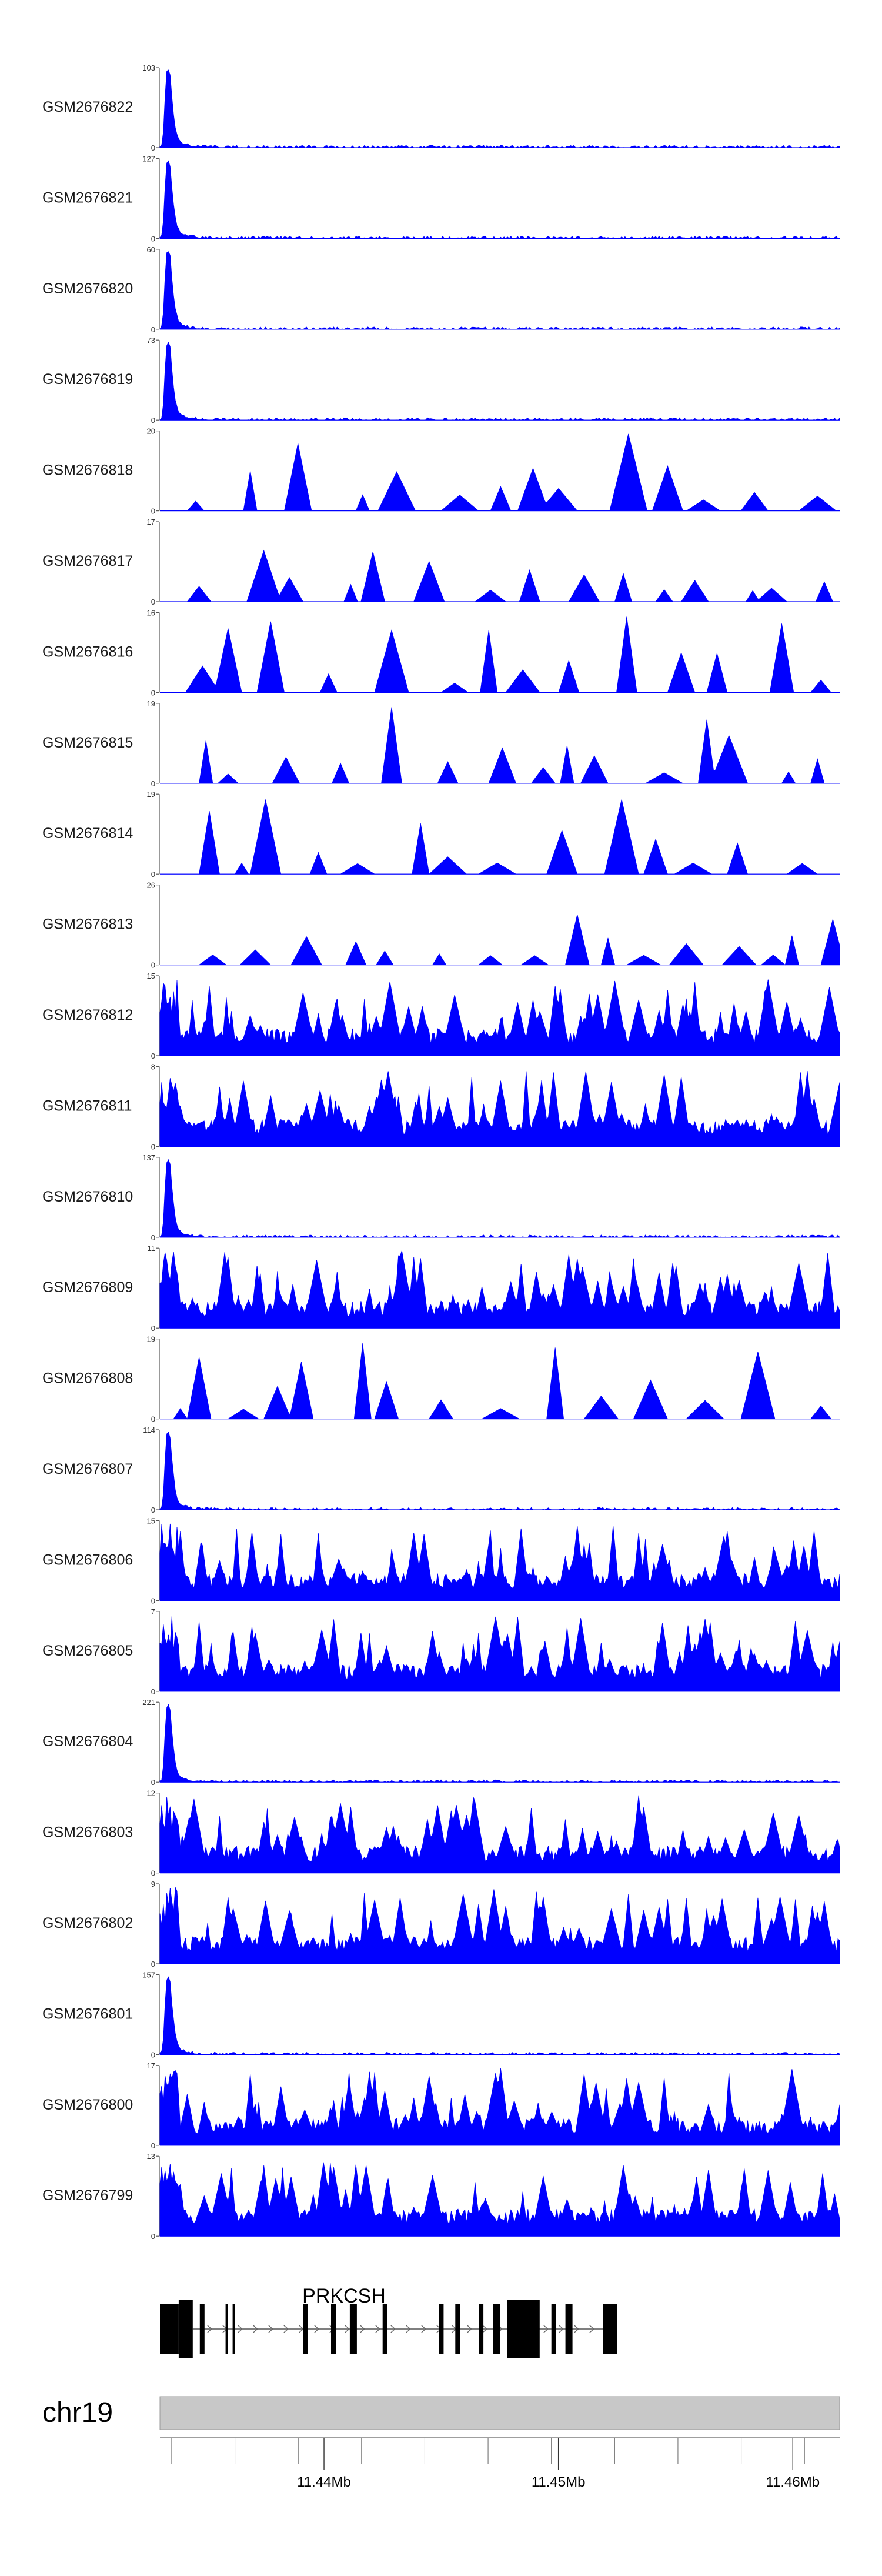 Image resolution: width=882 pixels, height=2576 pixels. I want to click on track-ymax-label: 60, so click(151, 249).